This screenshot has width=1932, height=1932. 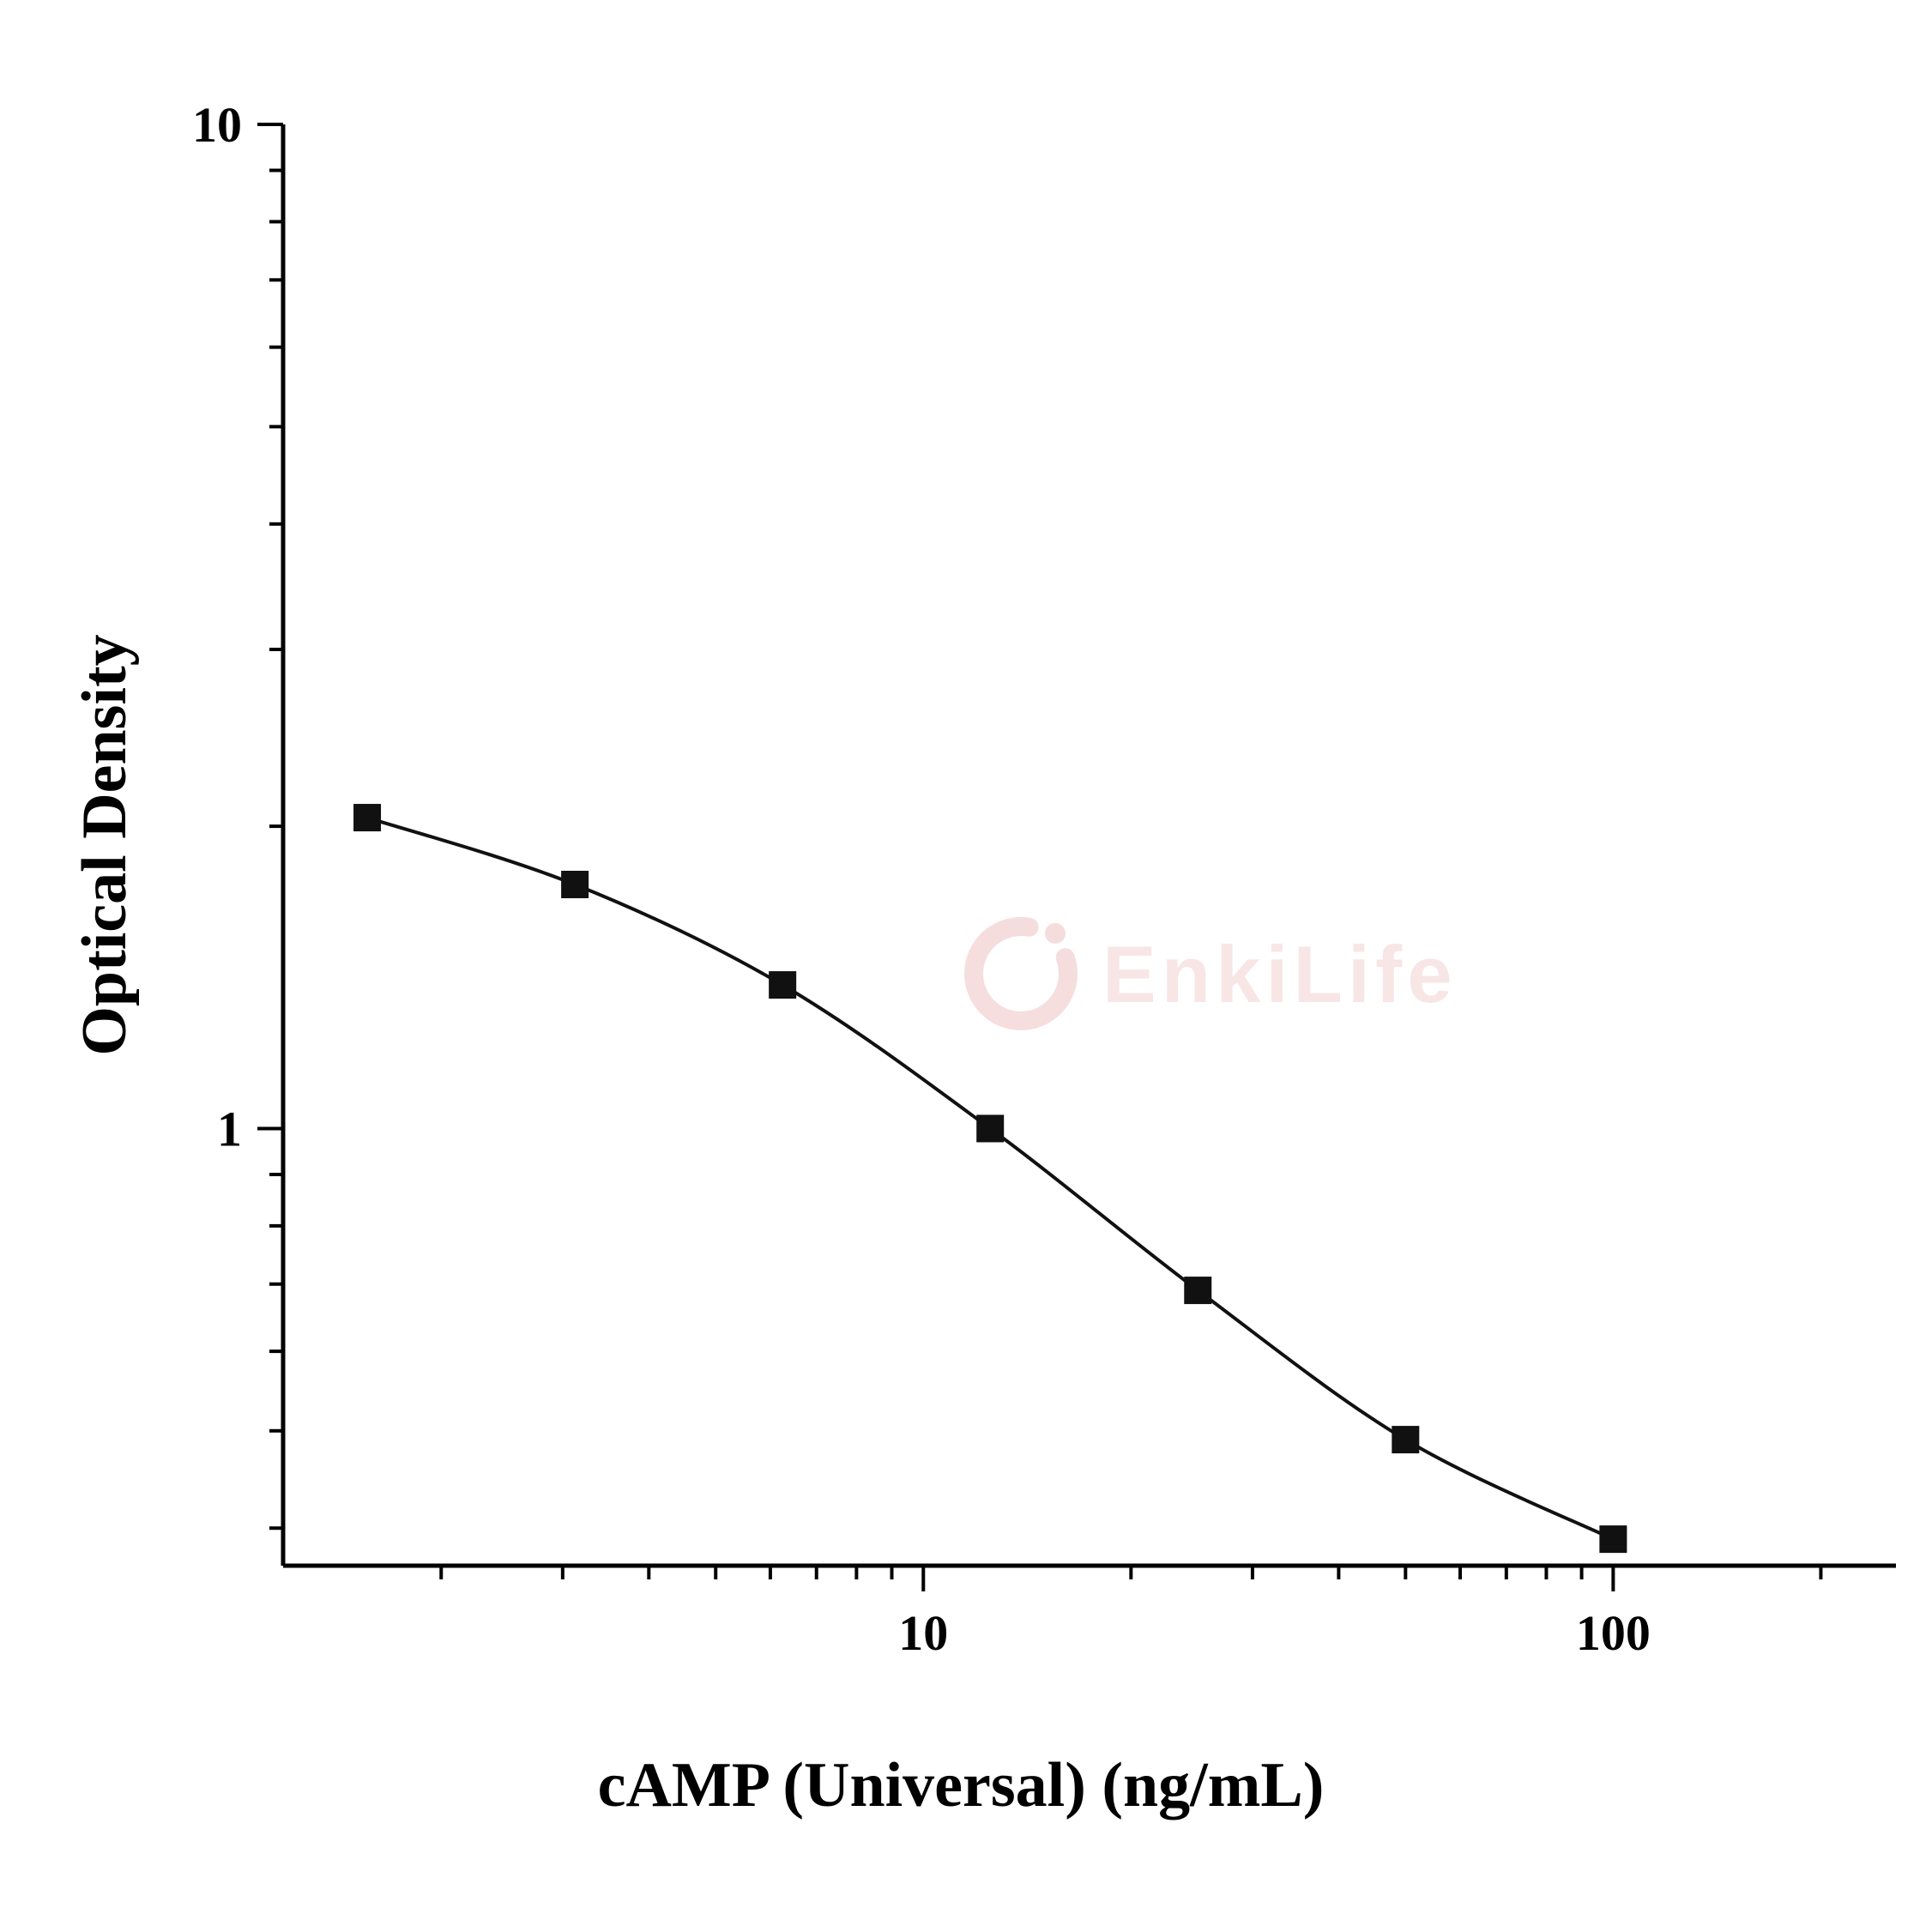 I want to click on x-tick-label: 10, so click(x=923, y=1633).